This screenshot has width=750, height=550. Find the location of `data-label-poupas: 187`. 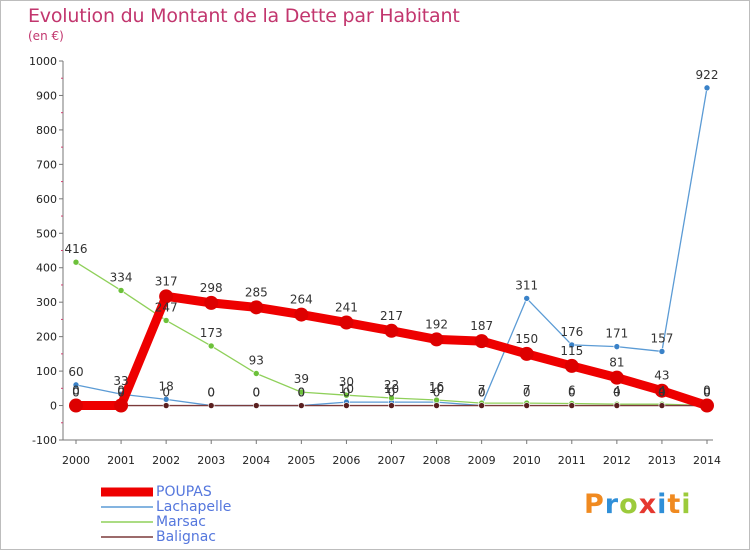

data-label-poupas: 187 is located at coordinates (481, 326).